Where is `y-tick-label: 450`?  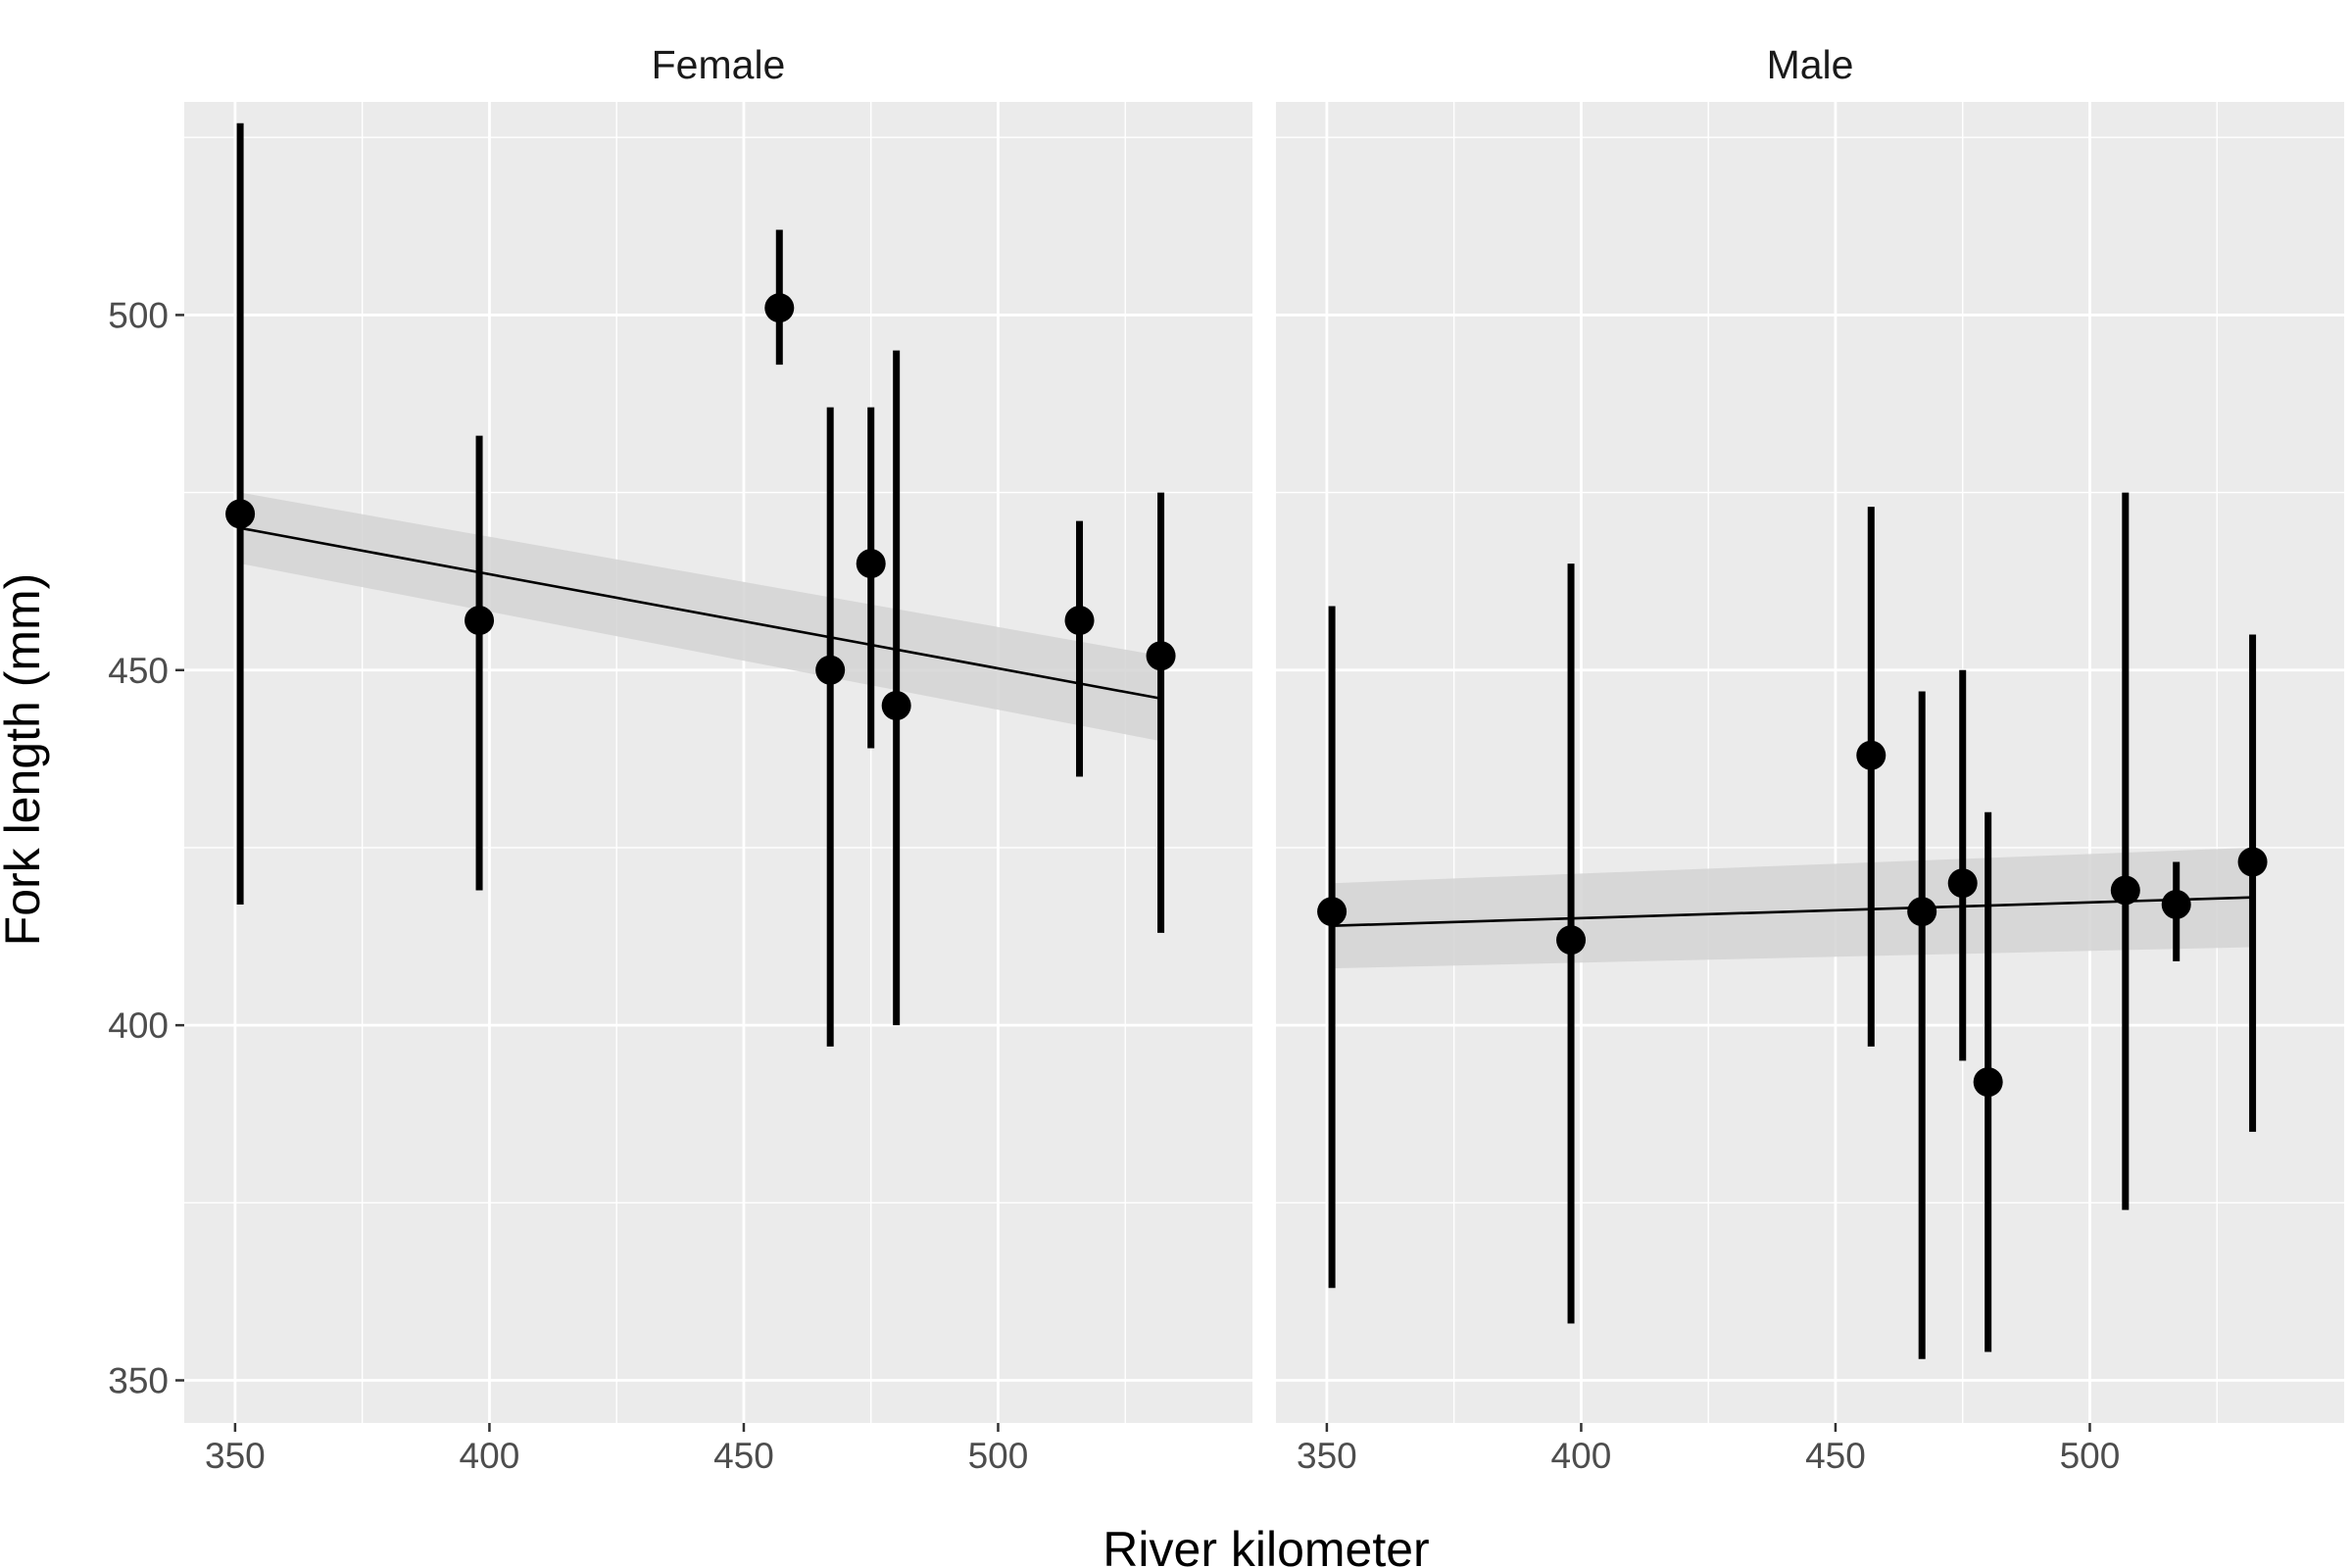 y-tick-label: 450 is located at coordinates (138, 671).